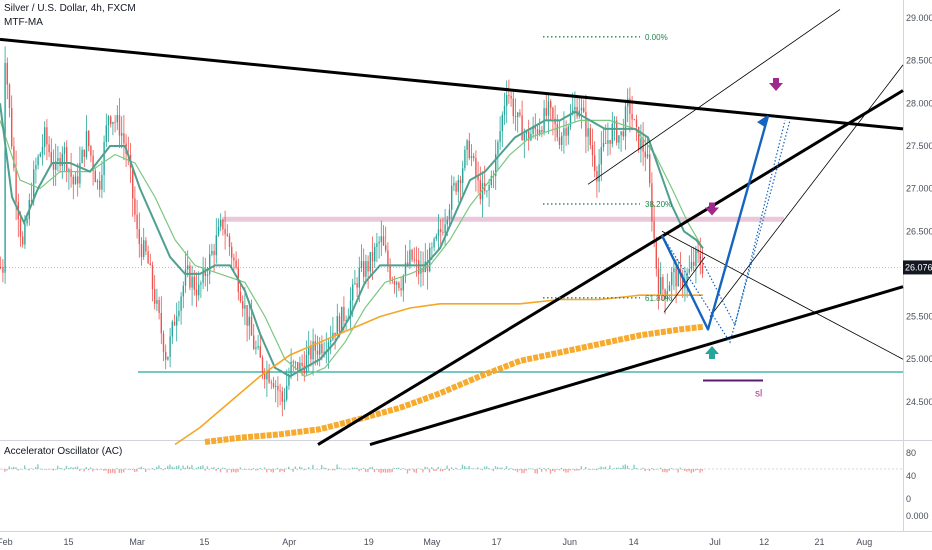 This screenshot has height=550, width=932. What do you see at coordinates (497, 542) in the screenshot?
I see `x-tick-label: 17` at bounding box center [497, 542].